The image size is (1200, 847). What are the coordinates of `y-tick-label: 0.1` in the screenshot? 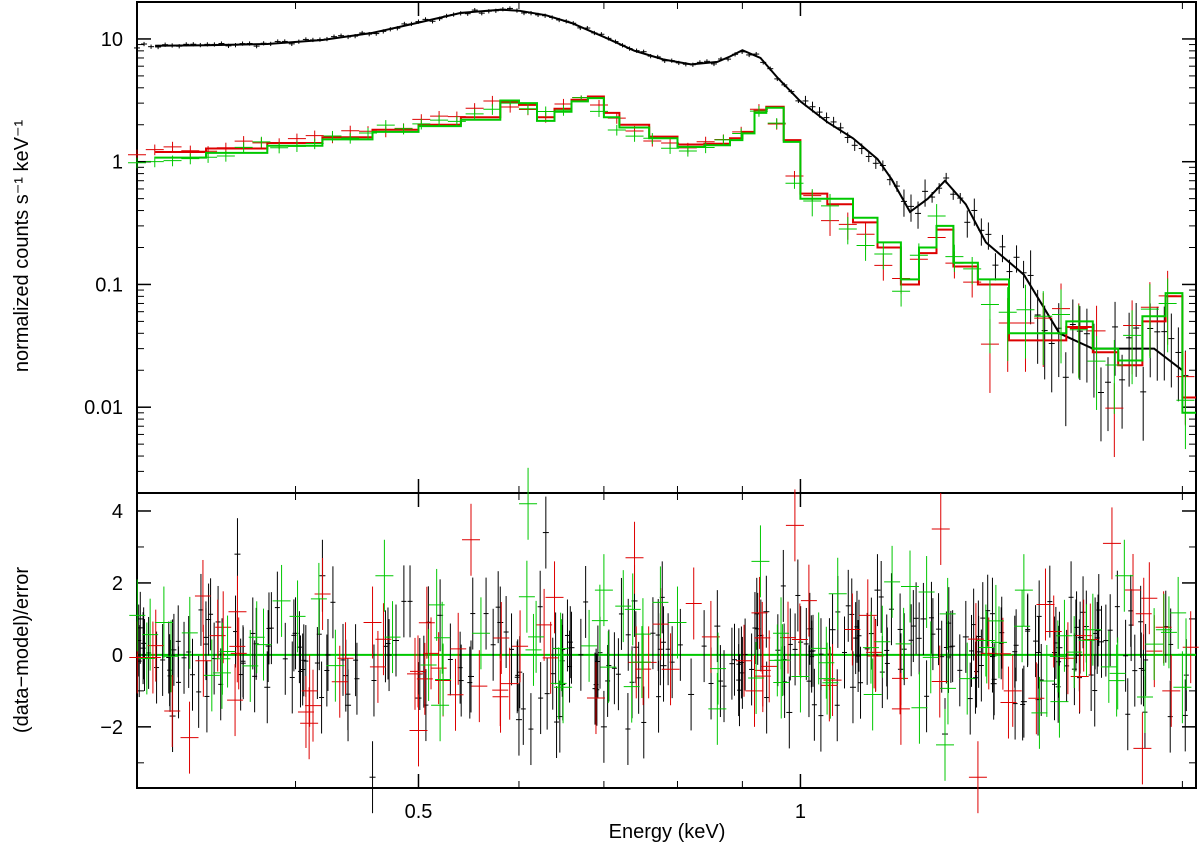 It's located at (109, 285).